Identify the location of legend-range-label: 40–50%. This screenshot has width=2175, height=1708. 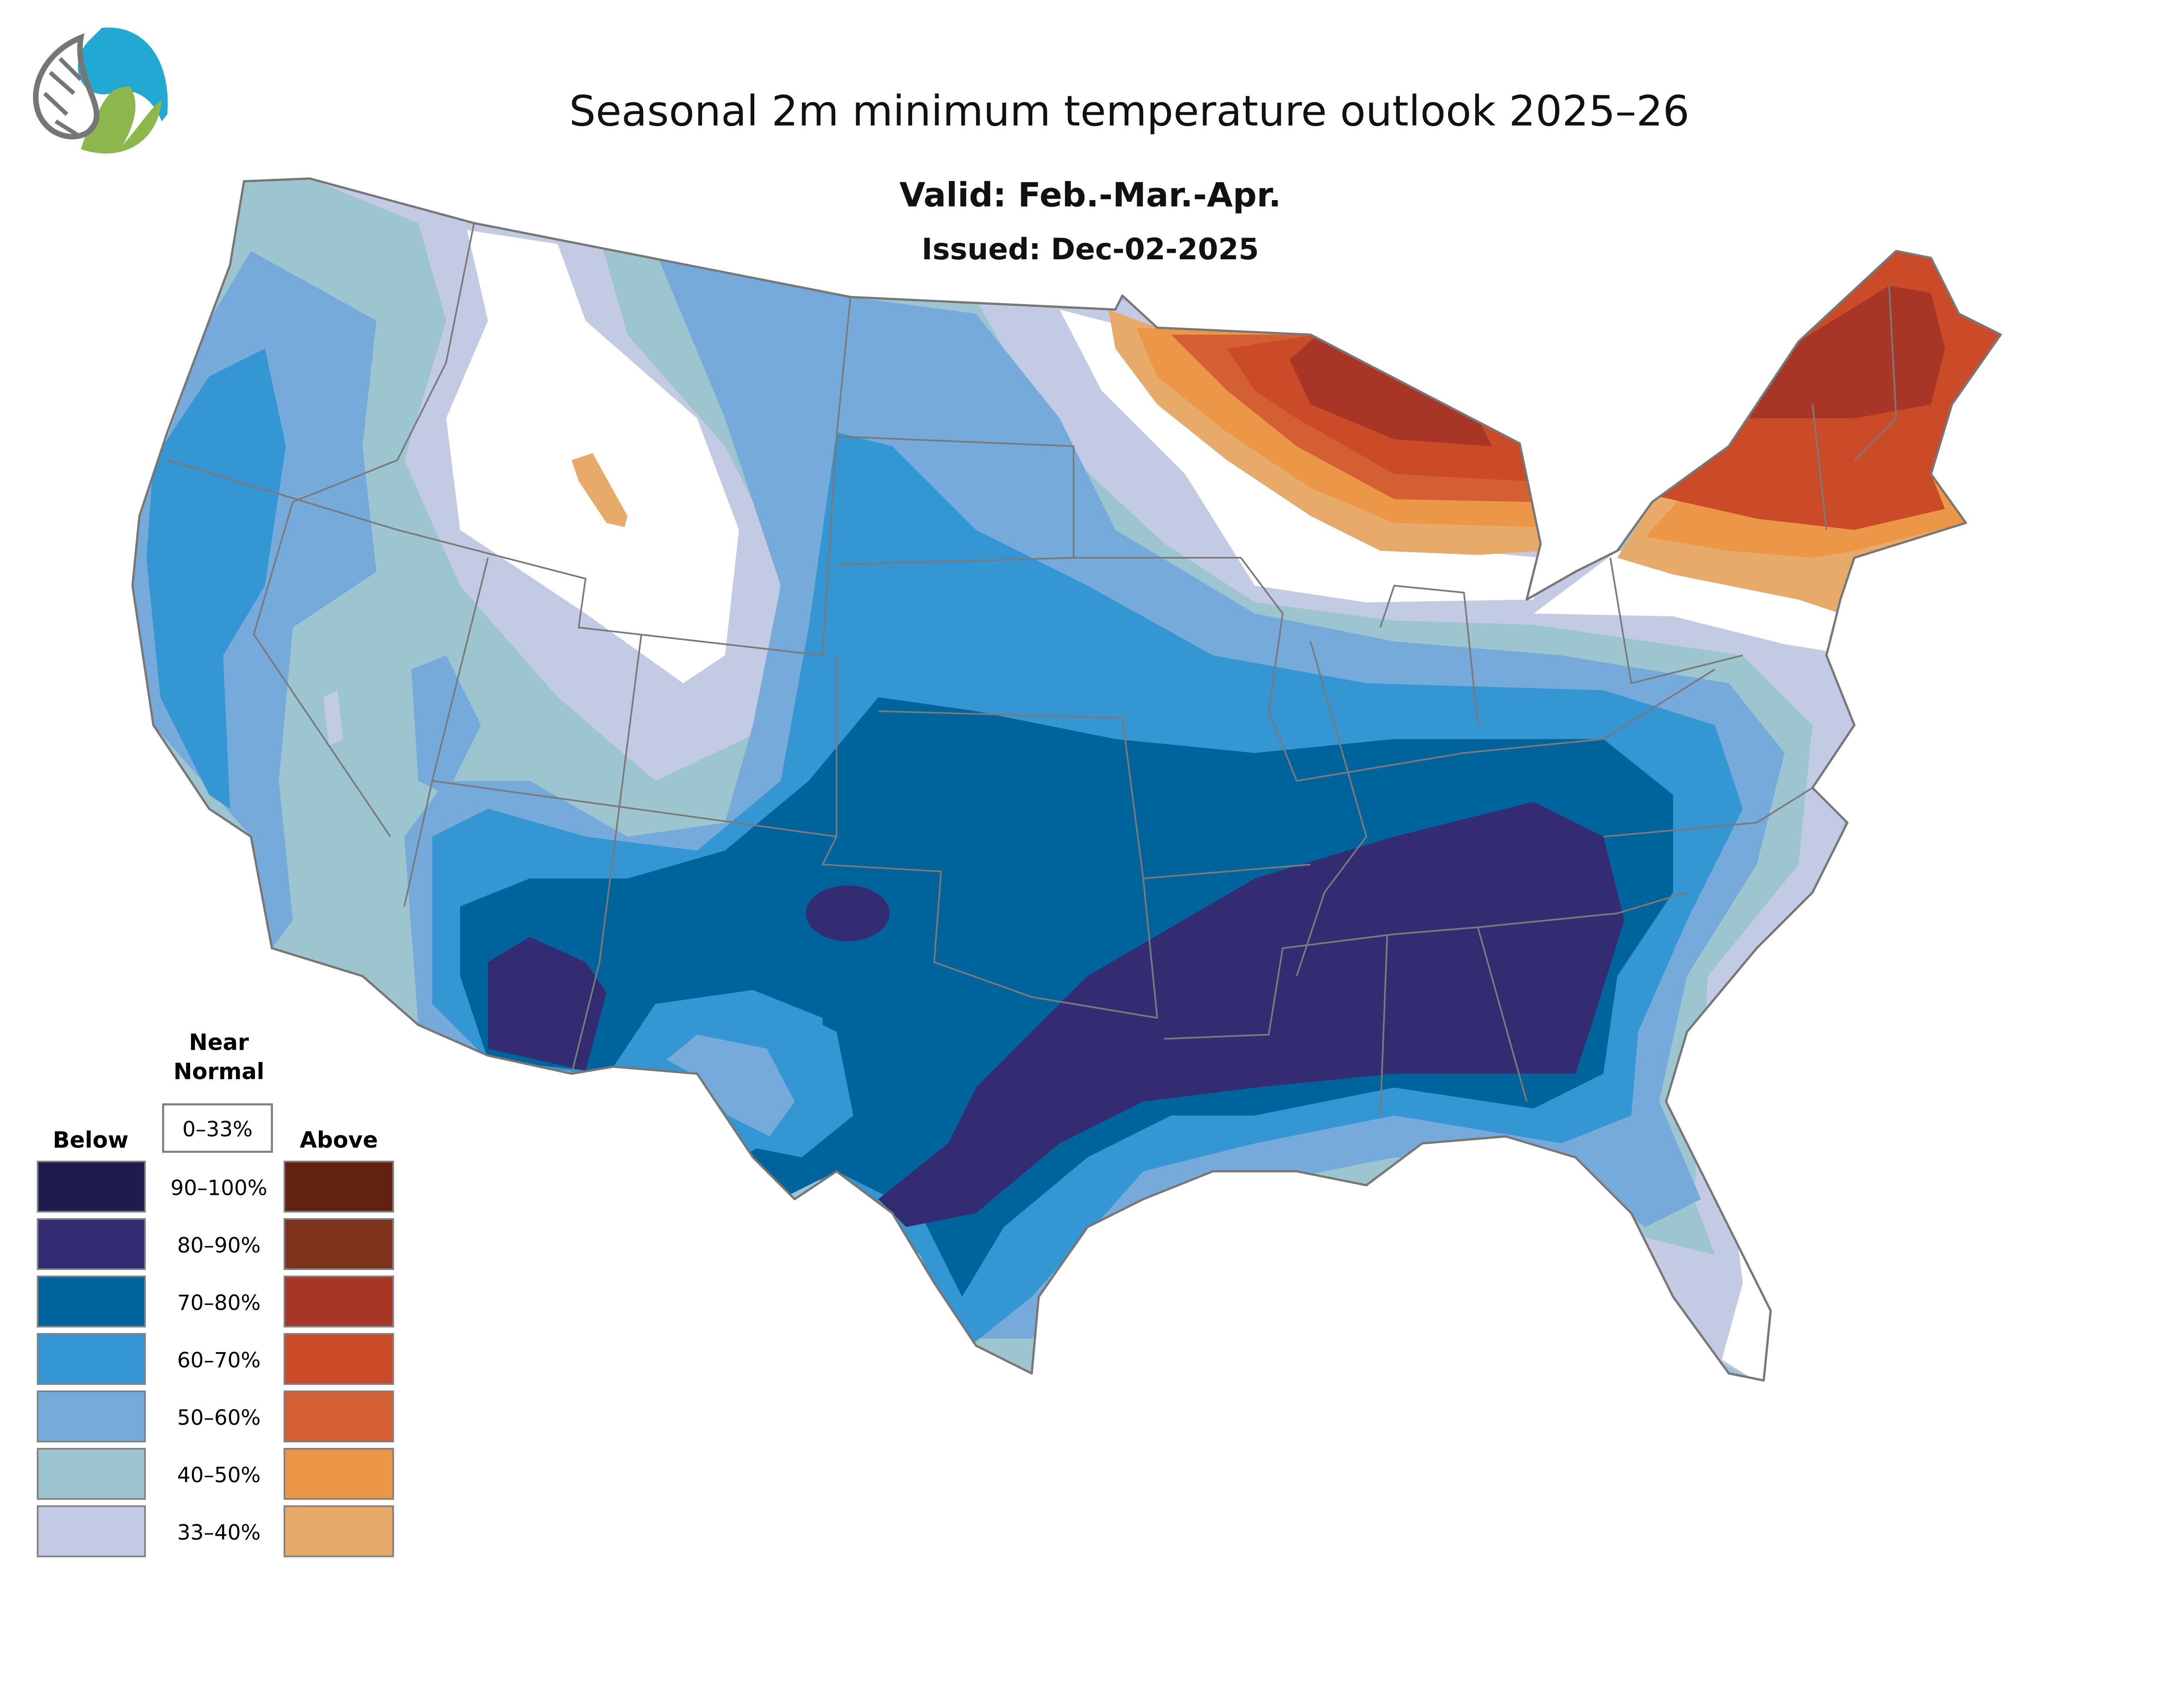
(219, 1475).